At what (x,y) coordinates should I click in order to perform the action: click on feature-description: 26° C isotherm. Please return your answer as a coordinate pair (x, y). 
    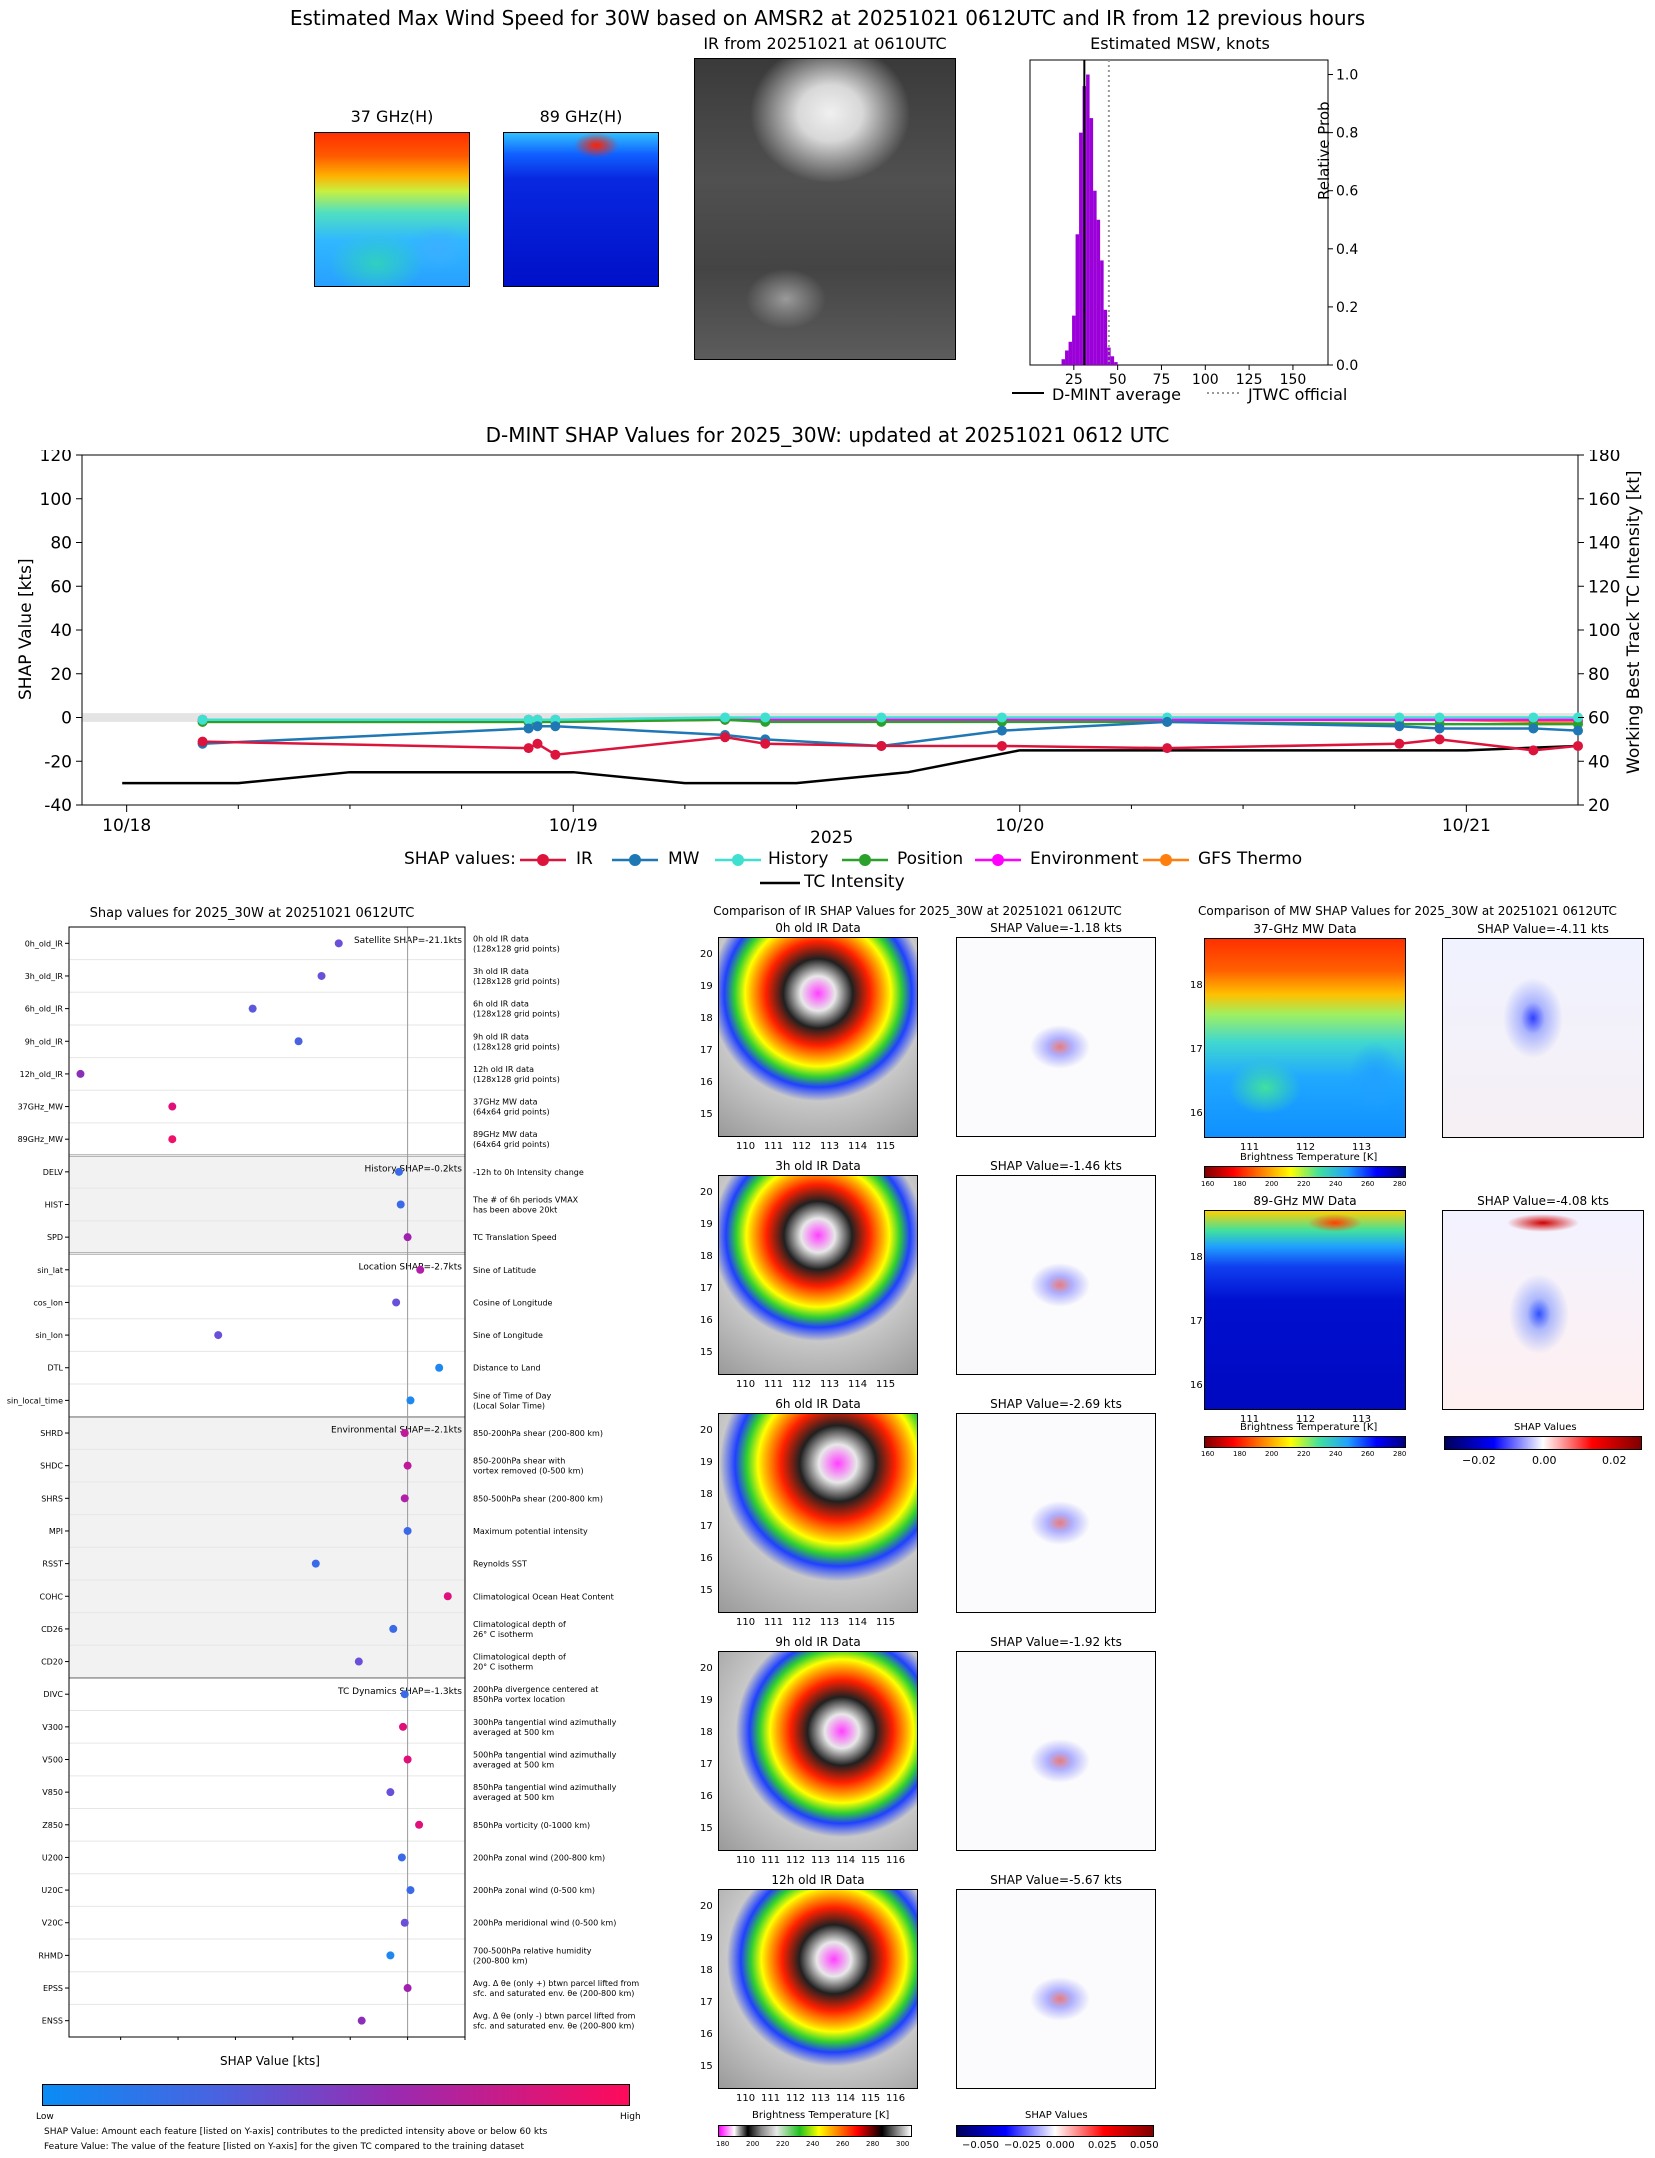
    Looking at the image, I should click on (503, 1634).